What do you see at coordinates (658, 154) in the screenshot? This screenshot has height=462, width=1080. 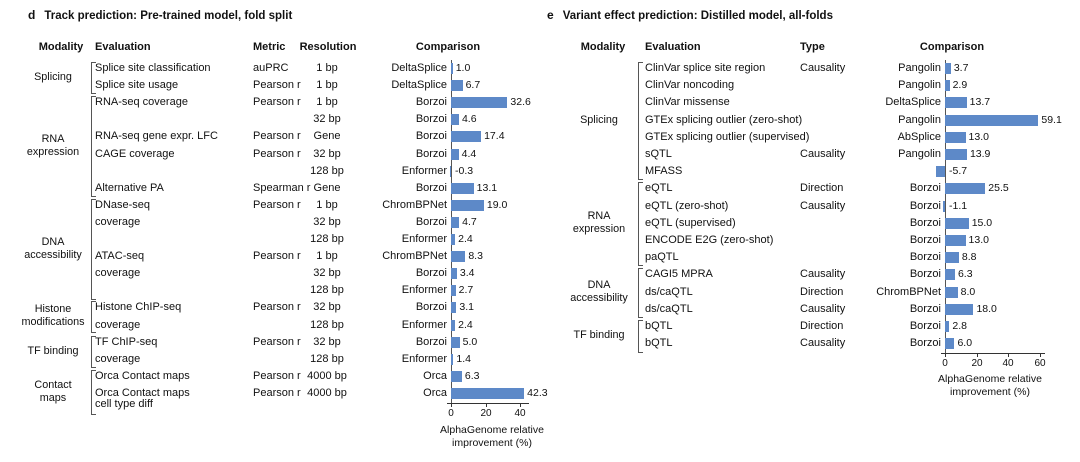 I see `evaluation-cell: sQTL` at bounding box center [658, 154].